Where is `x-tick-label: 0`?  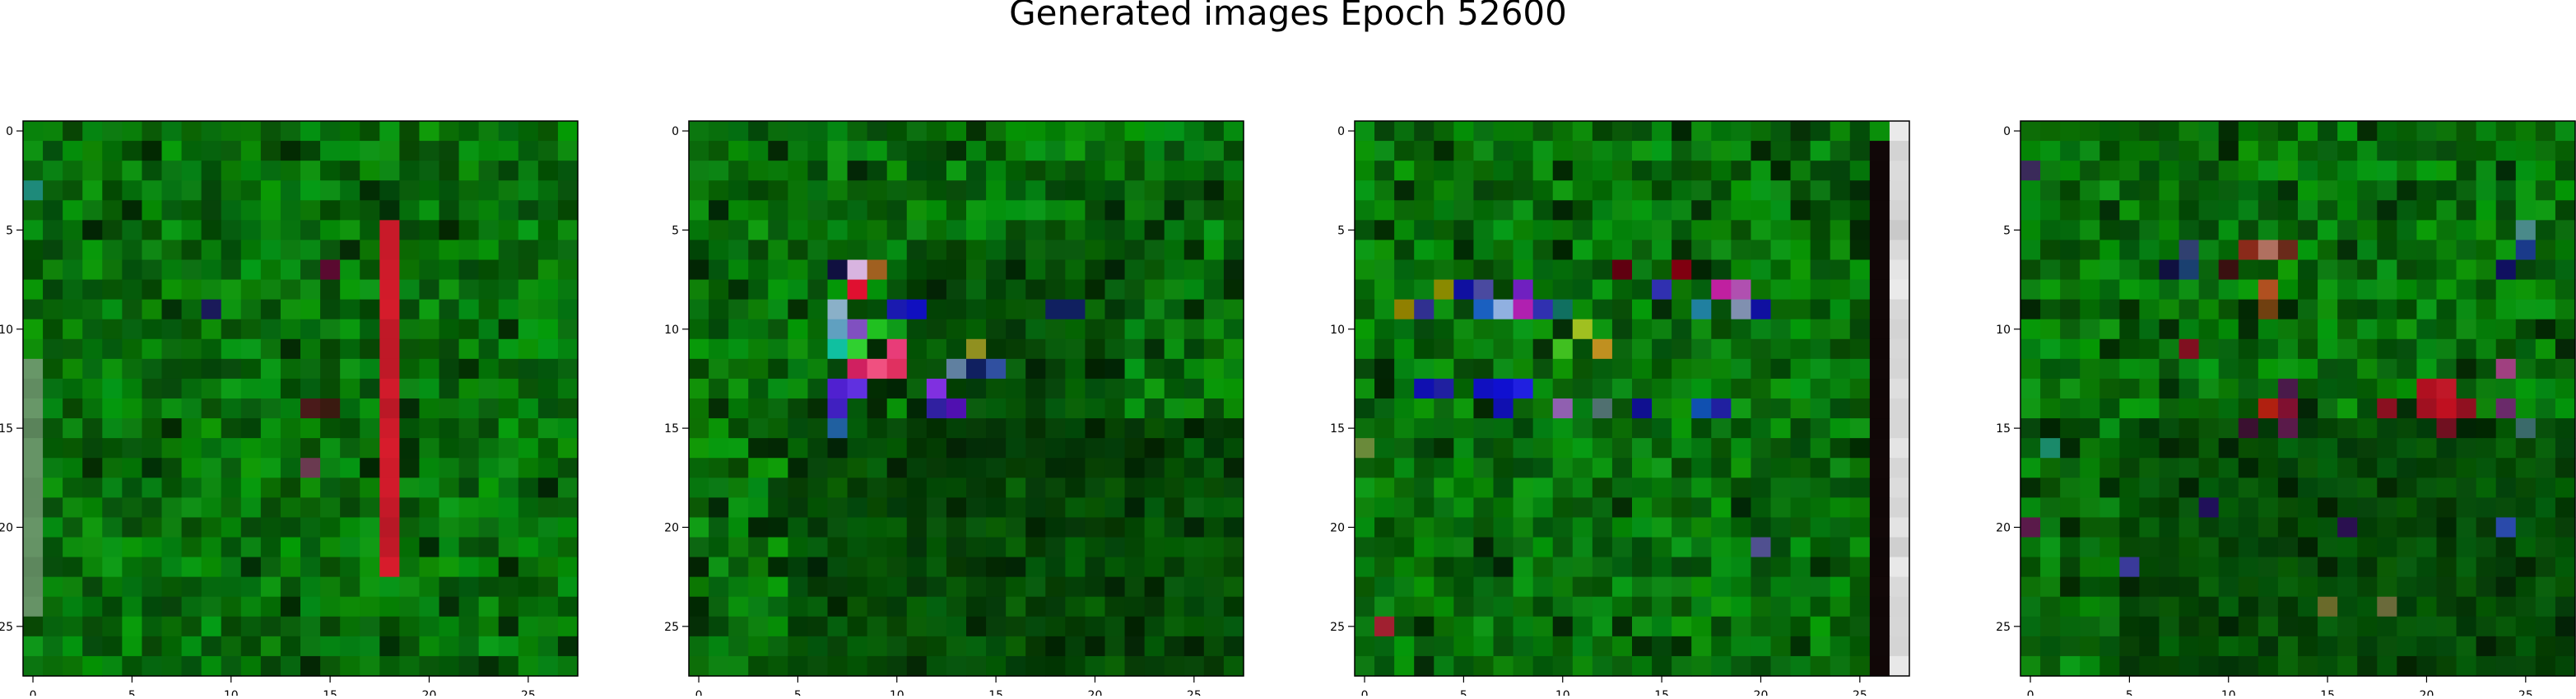 x-tick-label: 0 is located at coordinates (33, 692).